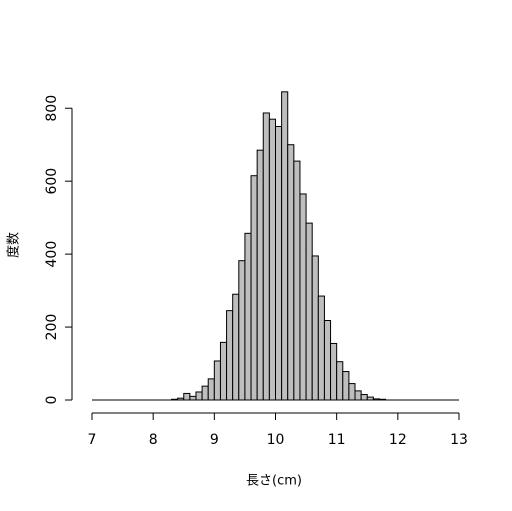 This screenshot has height=511, width=512. What do you see at coordinates (153, 440) in the screenshot?
I see `x-tick-label: 8` at bounding box center [153, 440].